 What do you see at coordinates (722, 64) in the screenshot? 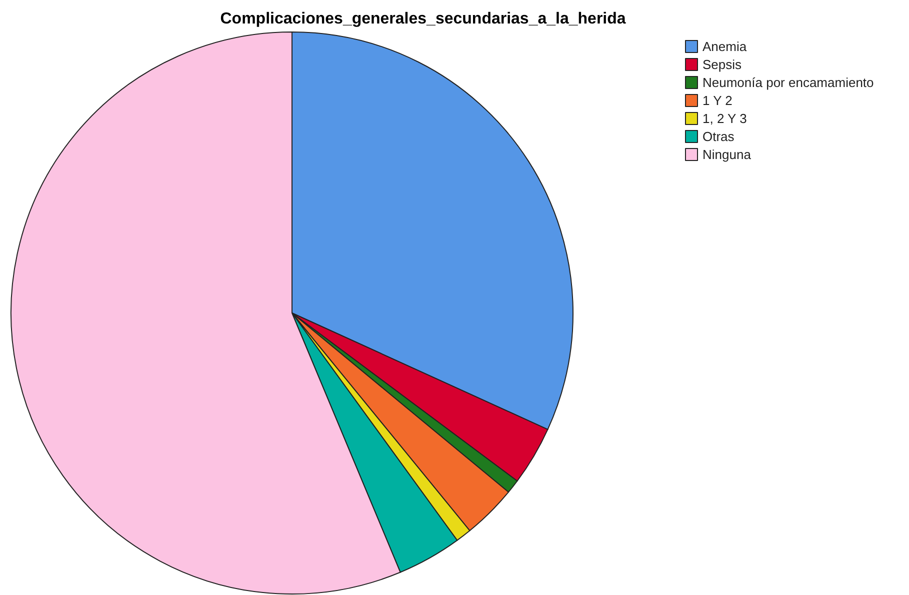
I see `legend-label: Sepsis` at bounding box center [722, 64].